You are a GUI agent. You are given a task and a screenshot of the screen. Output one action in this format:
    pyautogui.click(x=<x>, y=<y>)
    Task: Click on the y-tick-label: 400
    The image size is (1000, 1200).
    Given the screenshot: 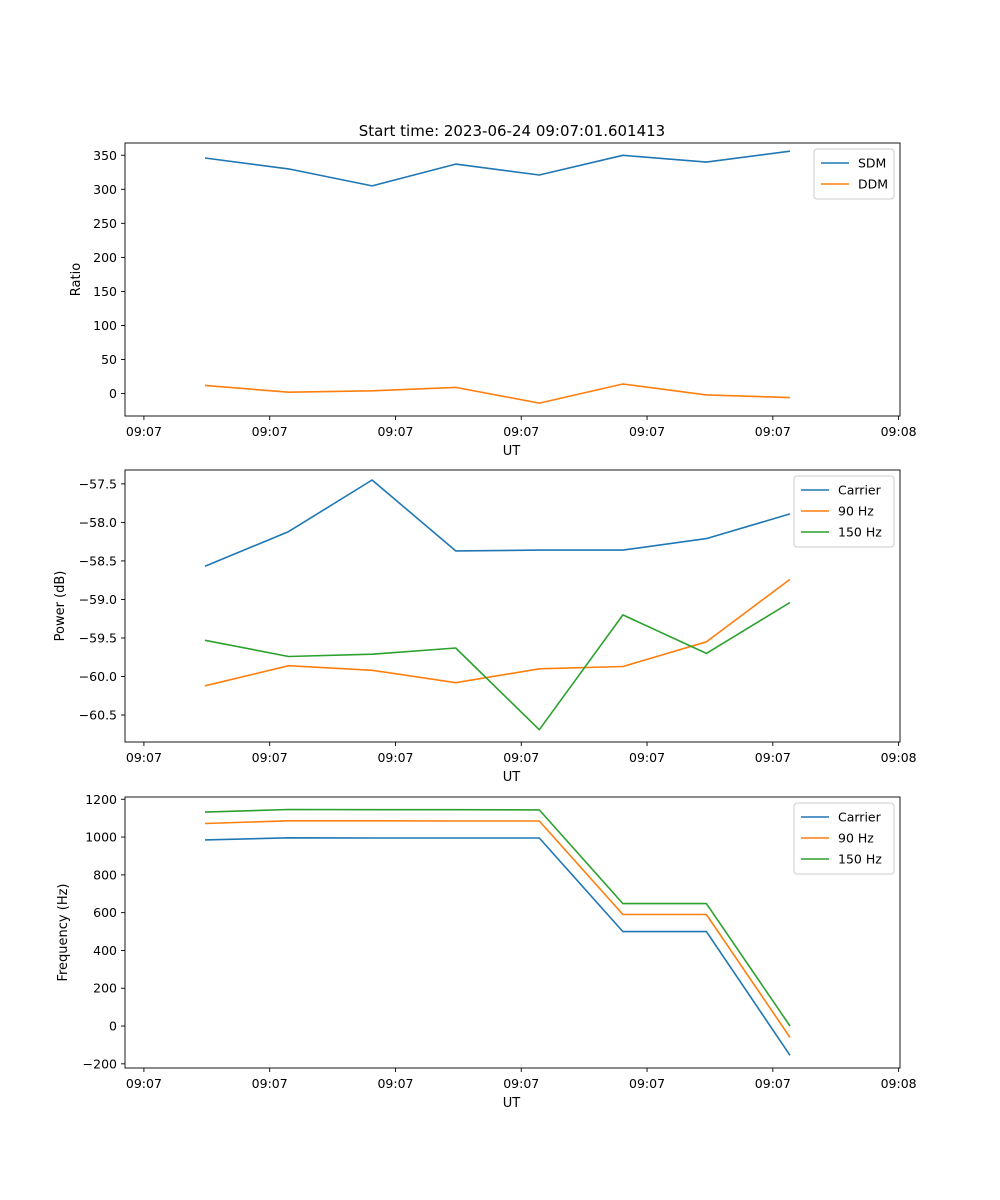 What is the action you would take?
    pyautogui.click(x=105, y=950)
    